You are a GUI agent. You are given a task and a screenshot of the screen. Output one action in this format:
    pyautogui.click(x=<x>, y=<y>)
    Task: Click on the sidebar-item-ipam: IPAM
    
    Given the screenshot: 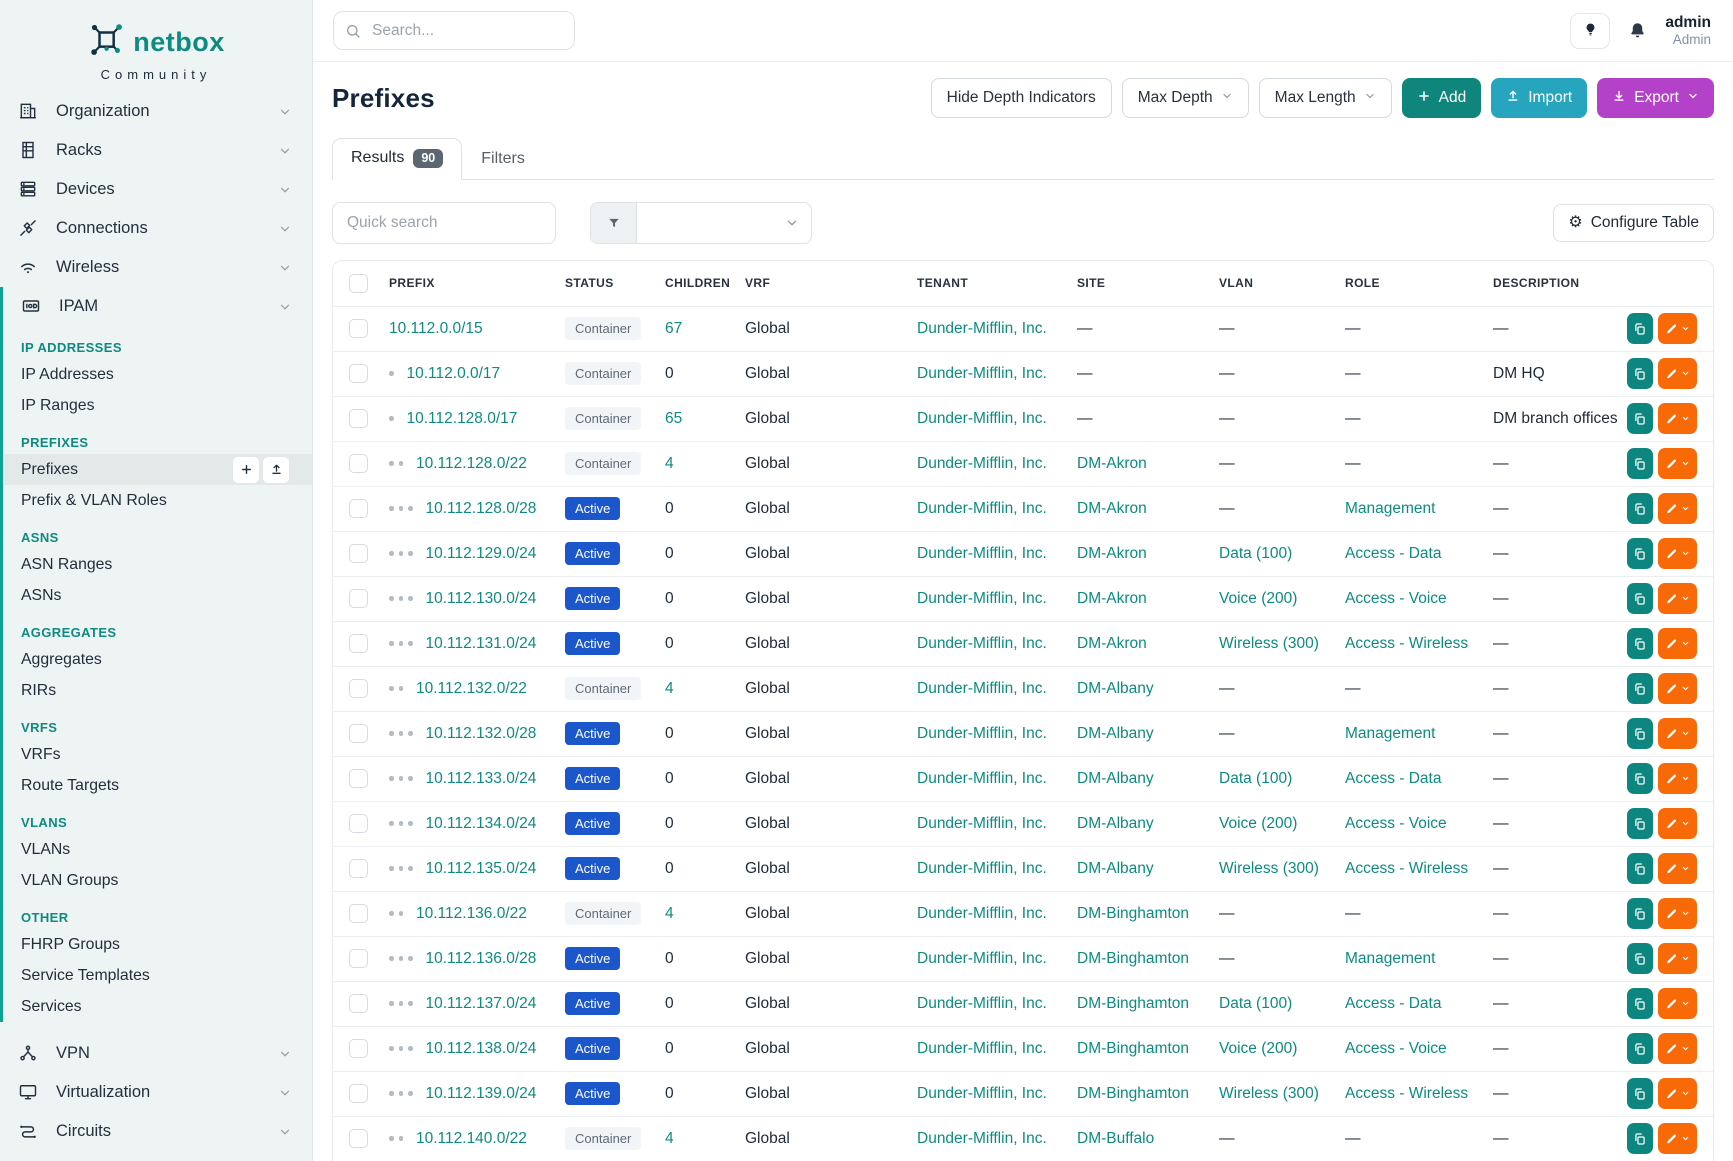 What is the action you would take?
    pyautogui.click(x=157, y=306)
    